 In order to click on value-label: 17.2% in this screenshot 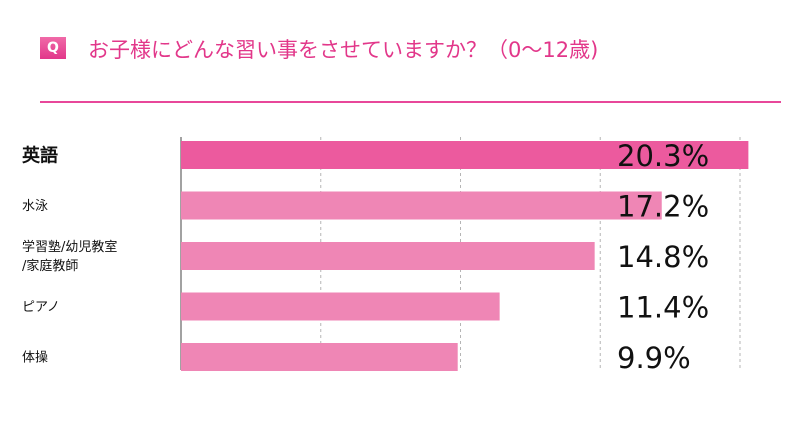, I will do `click(663, 207)`.